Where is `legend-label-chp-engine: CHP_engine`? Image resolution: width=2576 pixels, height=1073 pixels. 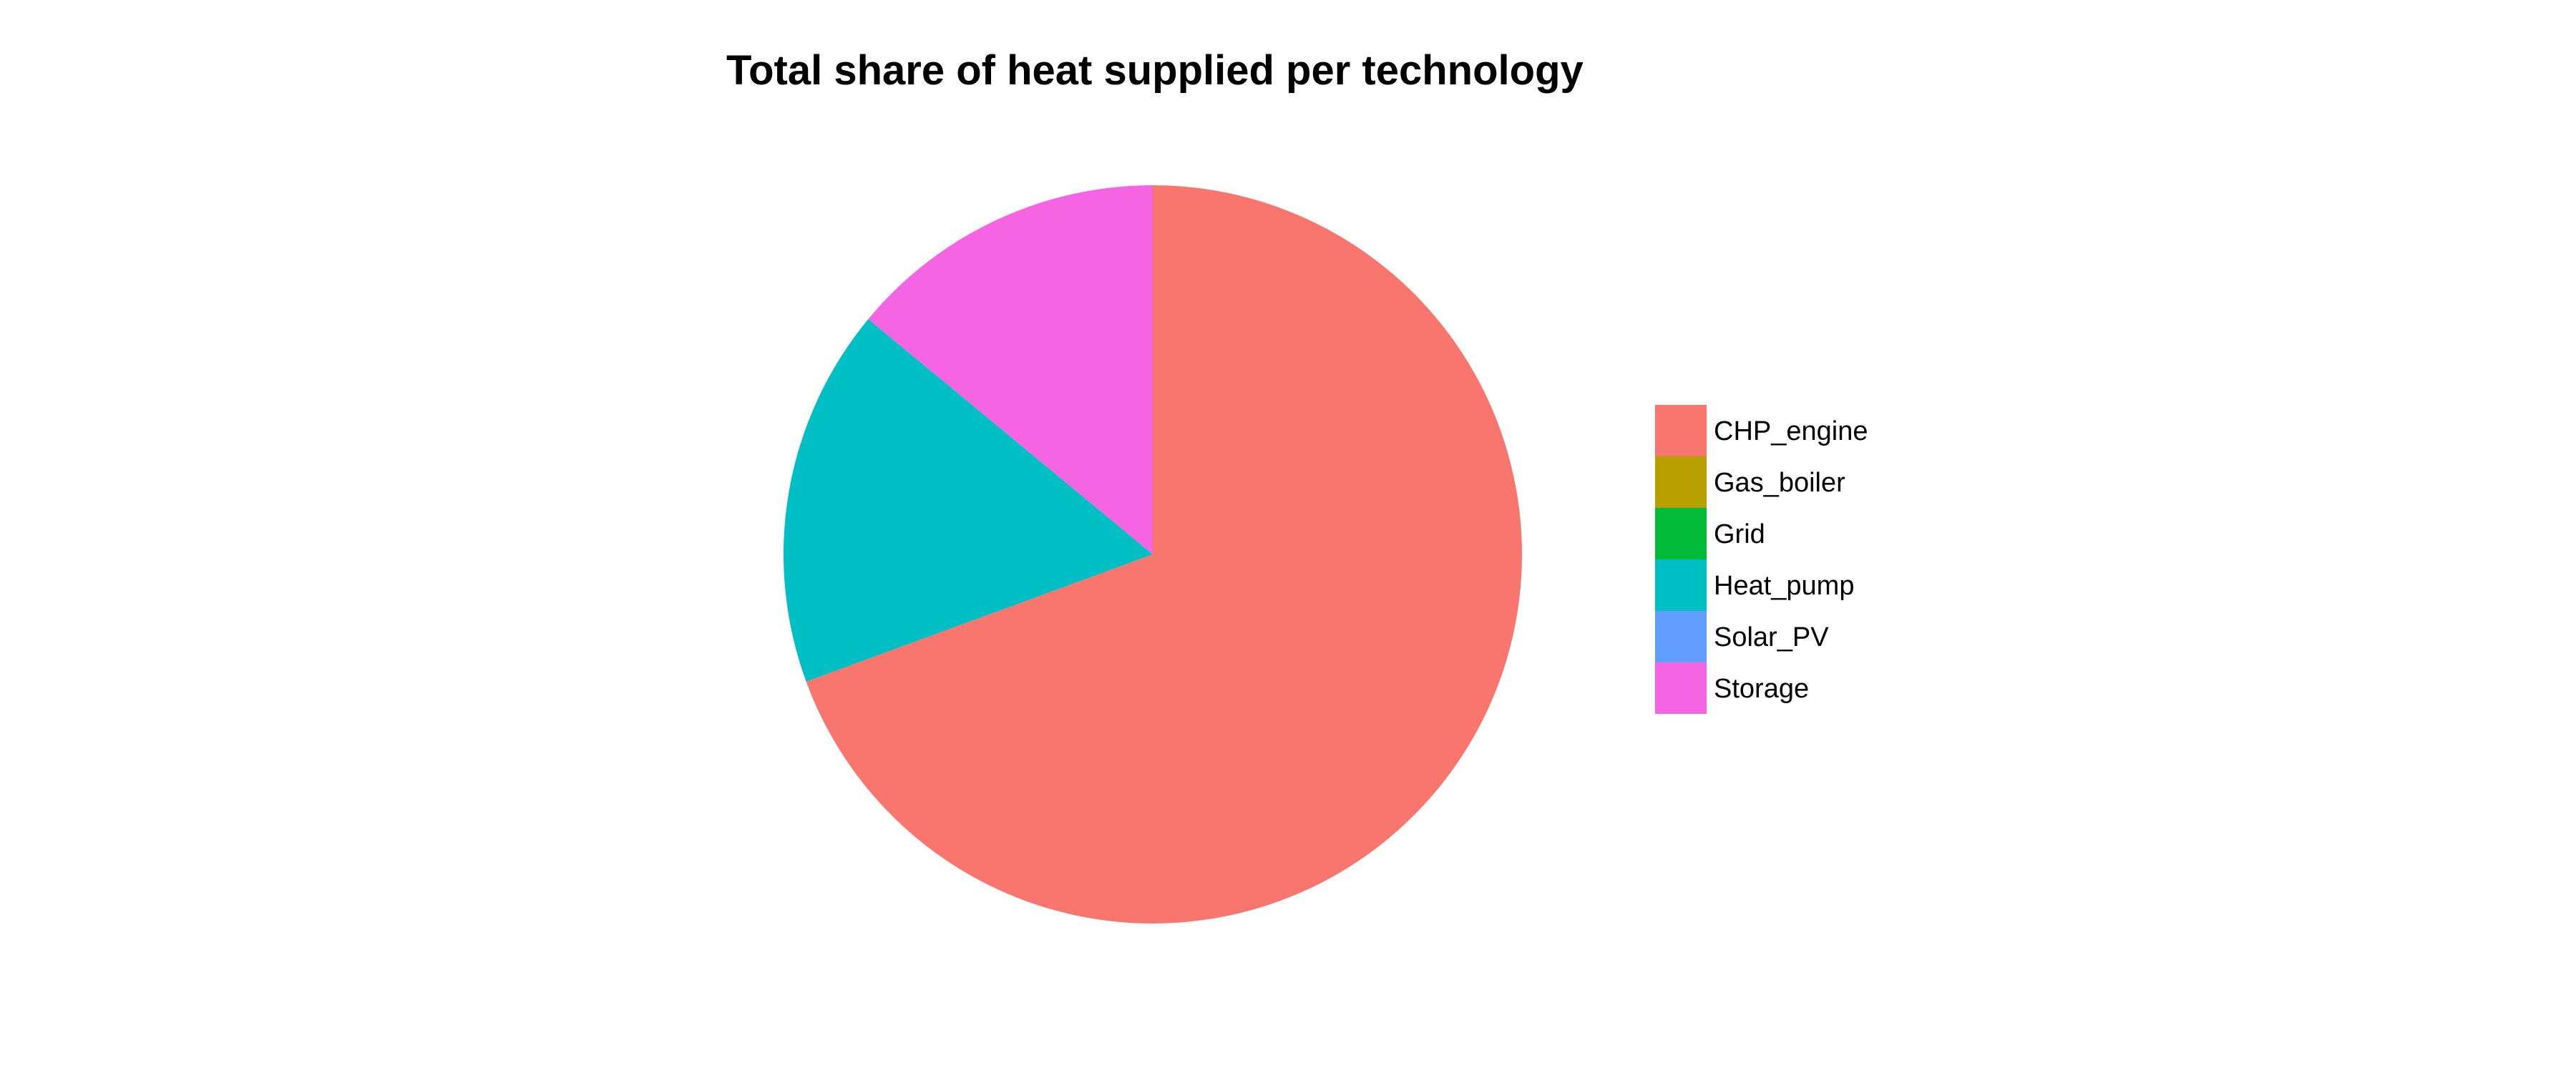 legend-label-chp-engine: CHP_engine is located at coordinates (1791, 431).